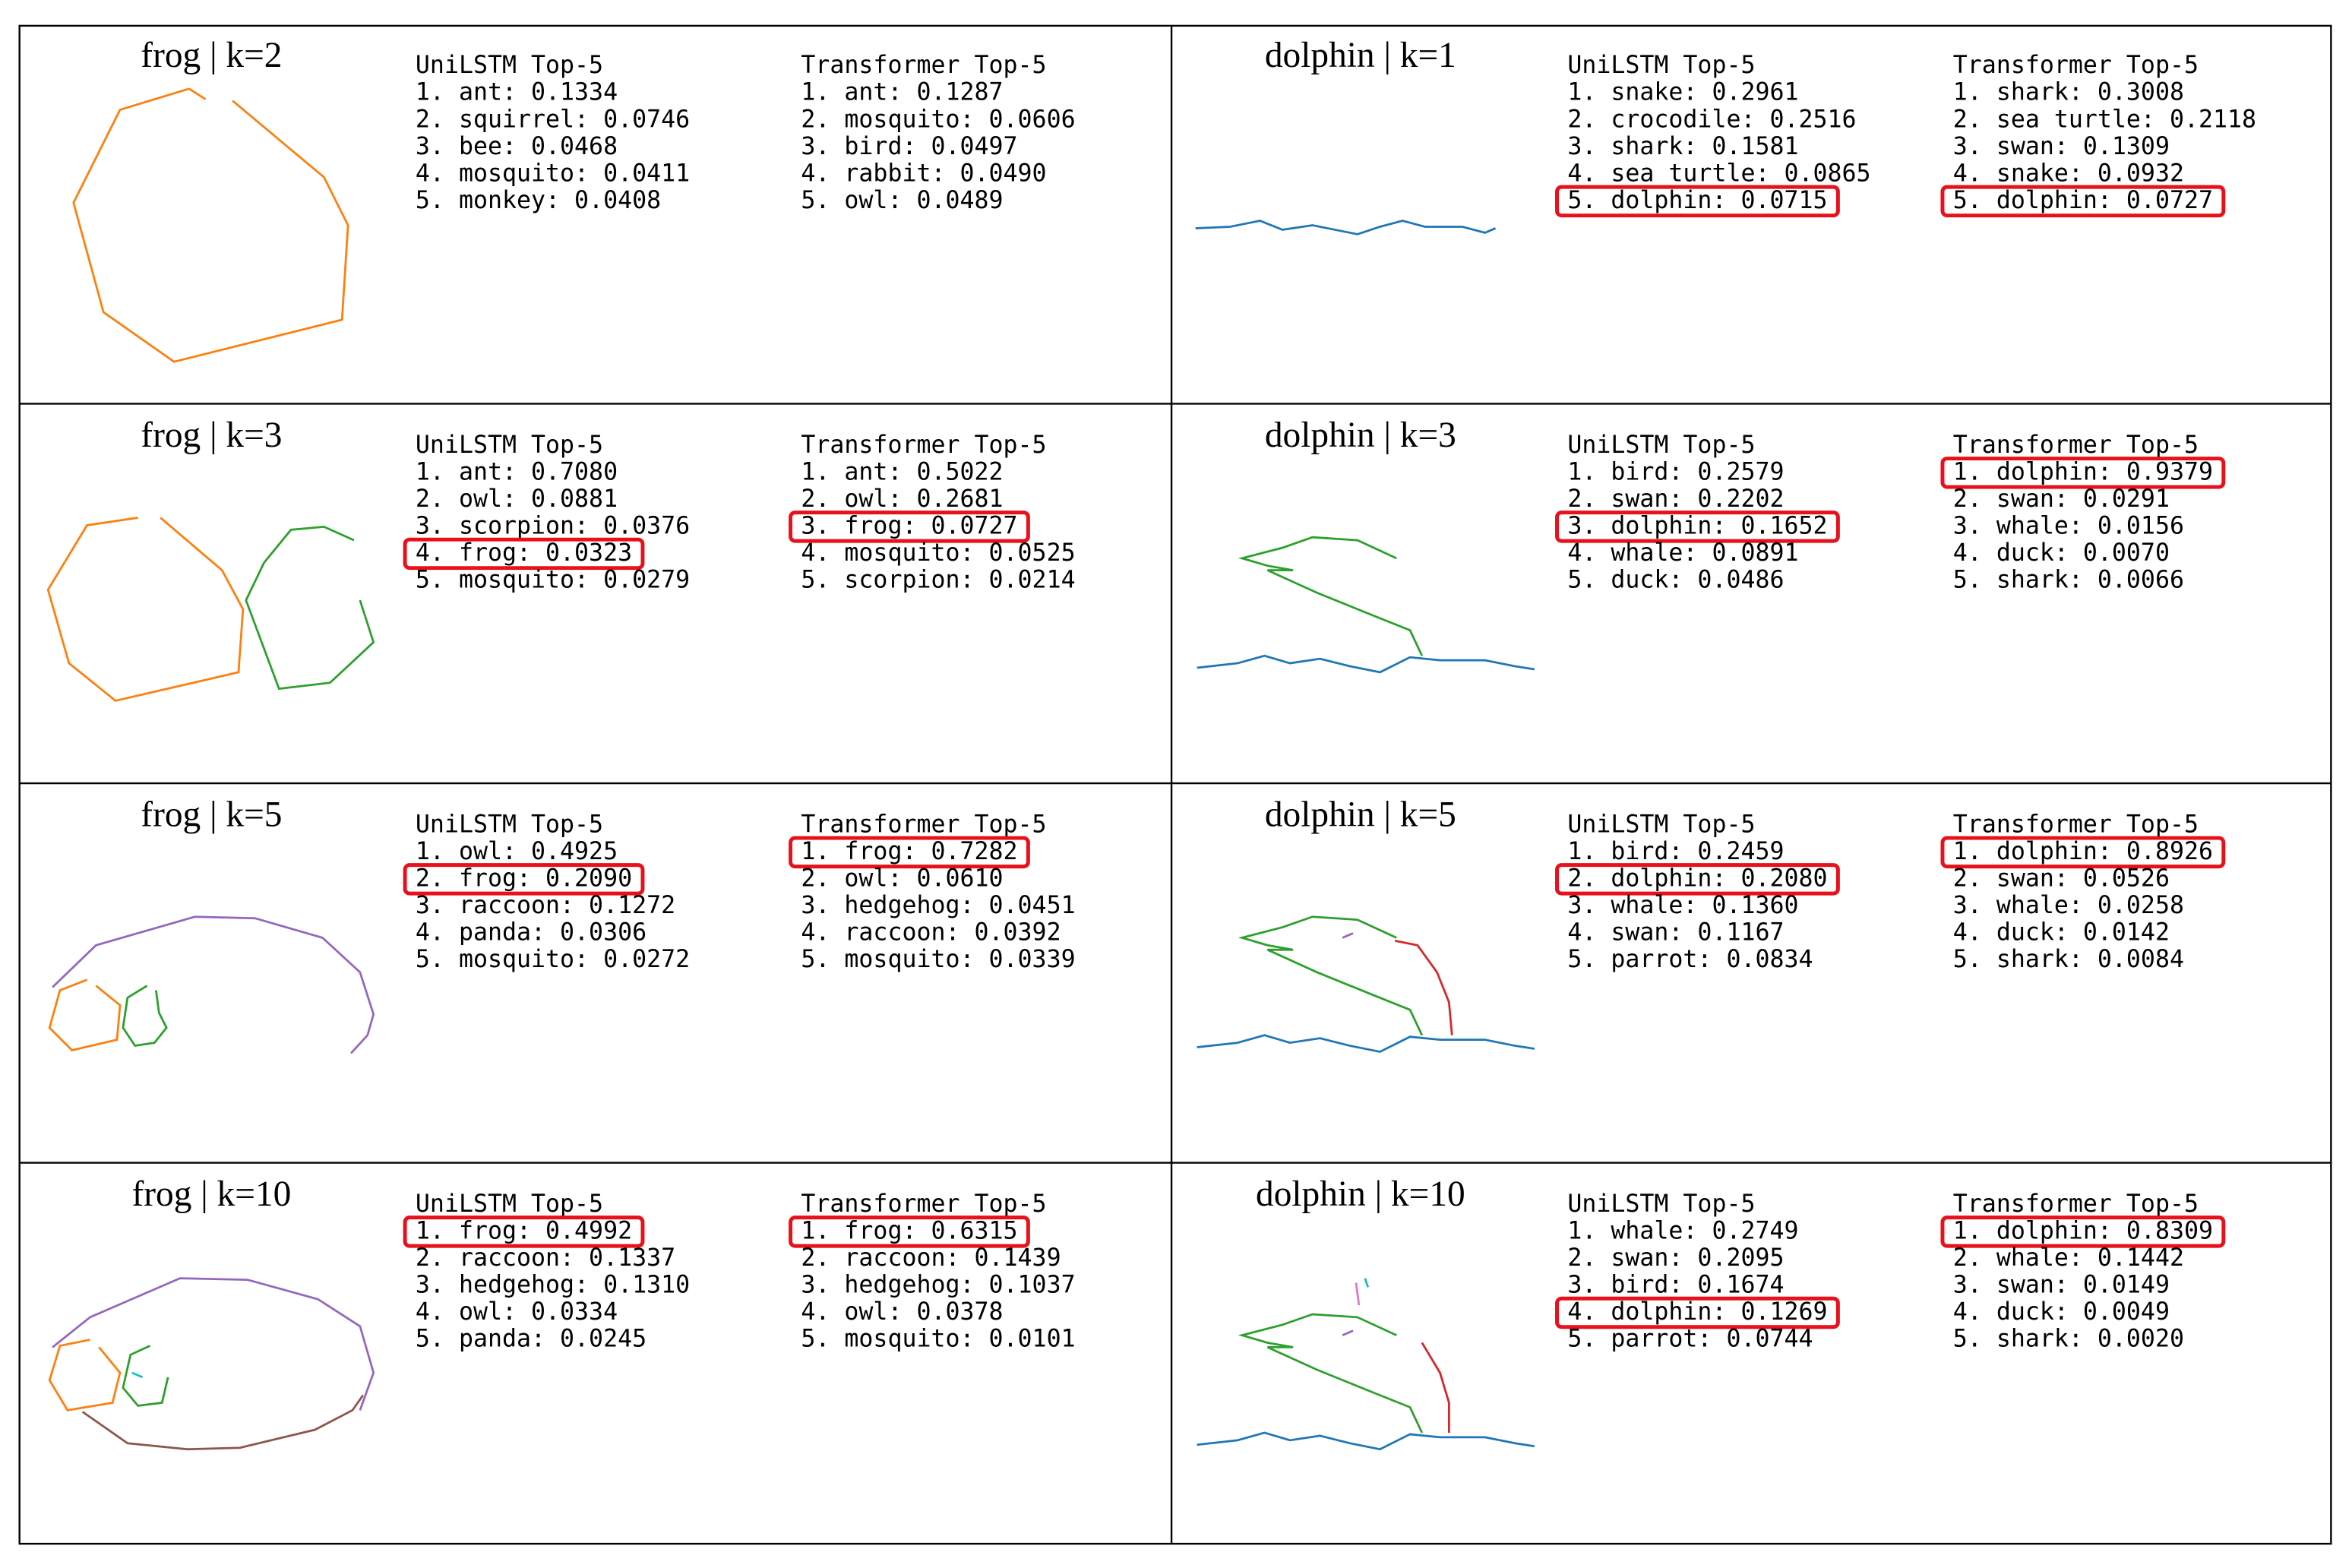 This screenshot has height=1568, width=2352. I want to click on prediction: 5. dolphin: 0.0715, so click(1697, 201).